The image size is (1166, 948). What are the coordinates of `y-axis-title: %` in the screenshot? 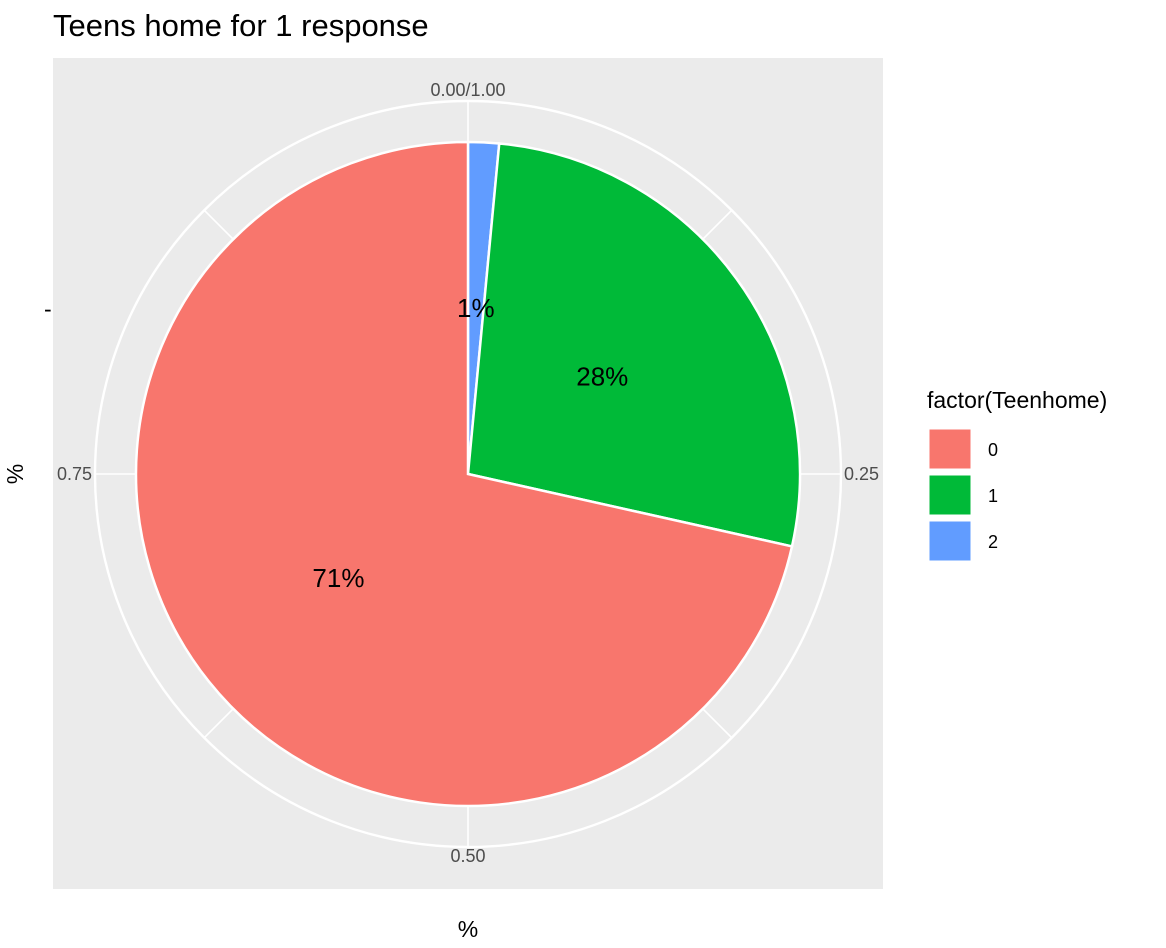 It's located at (15, 474).